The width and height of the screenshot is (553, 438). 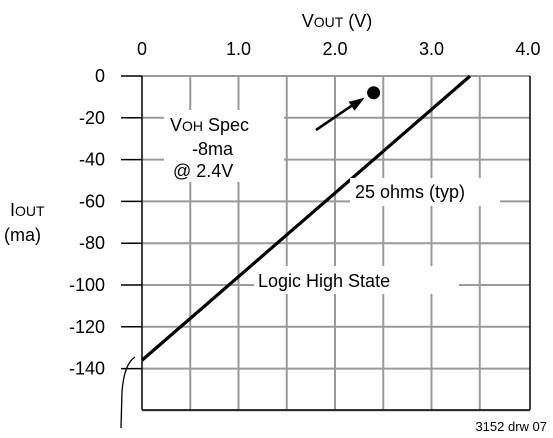 I want to click on y-tick-label: -100, so click(x=87, y=285).